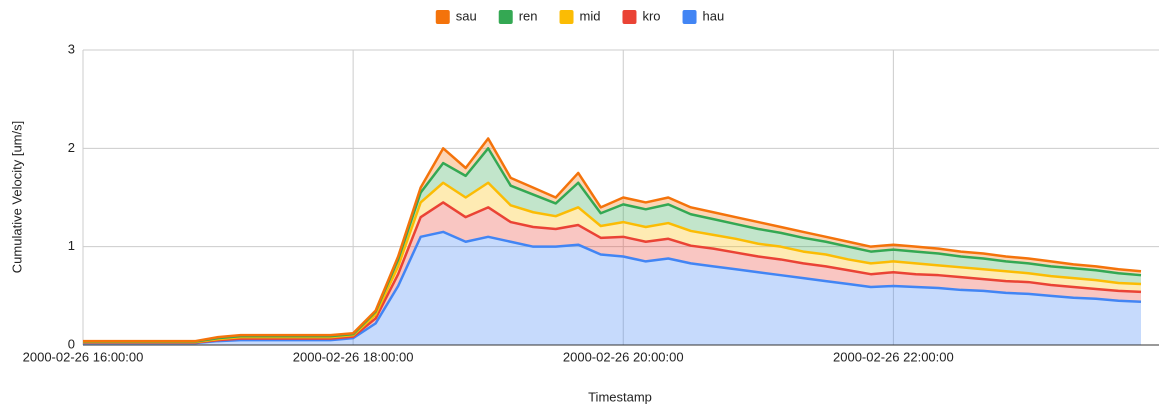 This screenshot has height=409, width=1159. I want to click on y-axis-label: Cumulative Velocity [um/s], so click(16, 197).